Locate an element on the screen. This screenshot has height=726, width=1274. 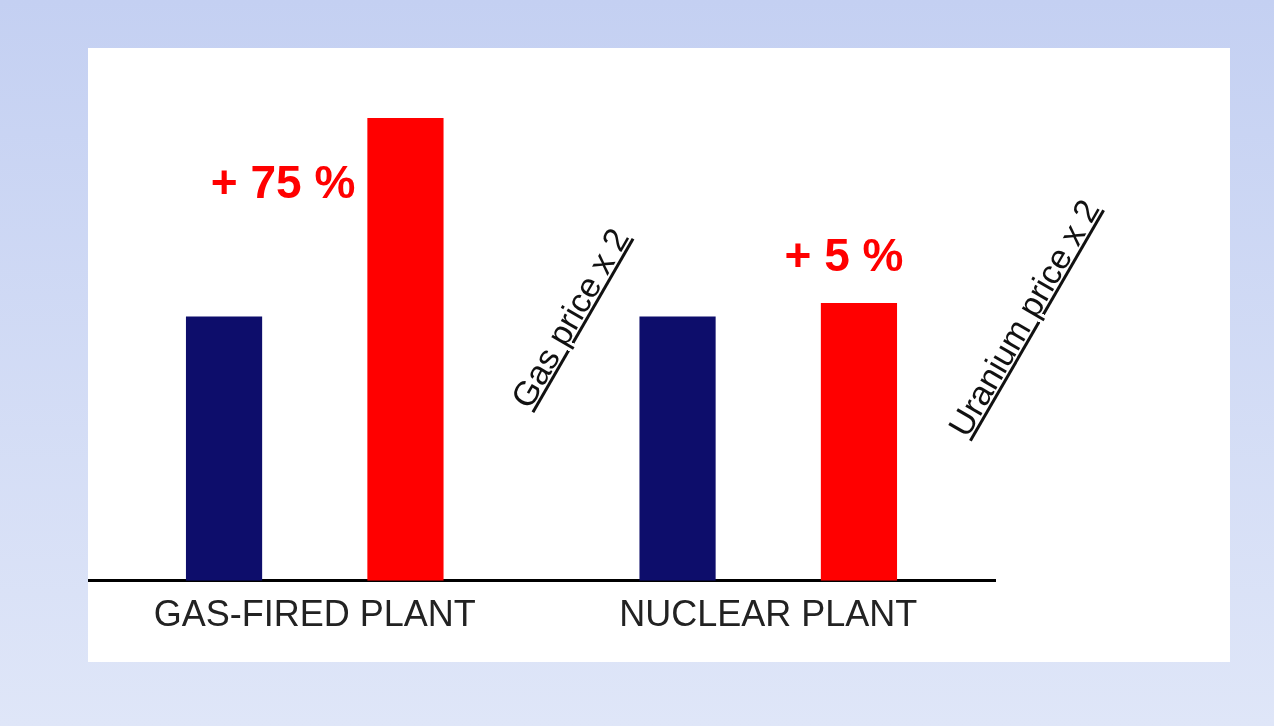
x-tick-label: GAS-FIRED PLANT is located at coordinates (314, 614).